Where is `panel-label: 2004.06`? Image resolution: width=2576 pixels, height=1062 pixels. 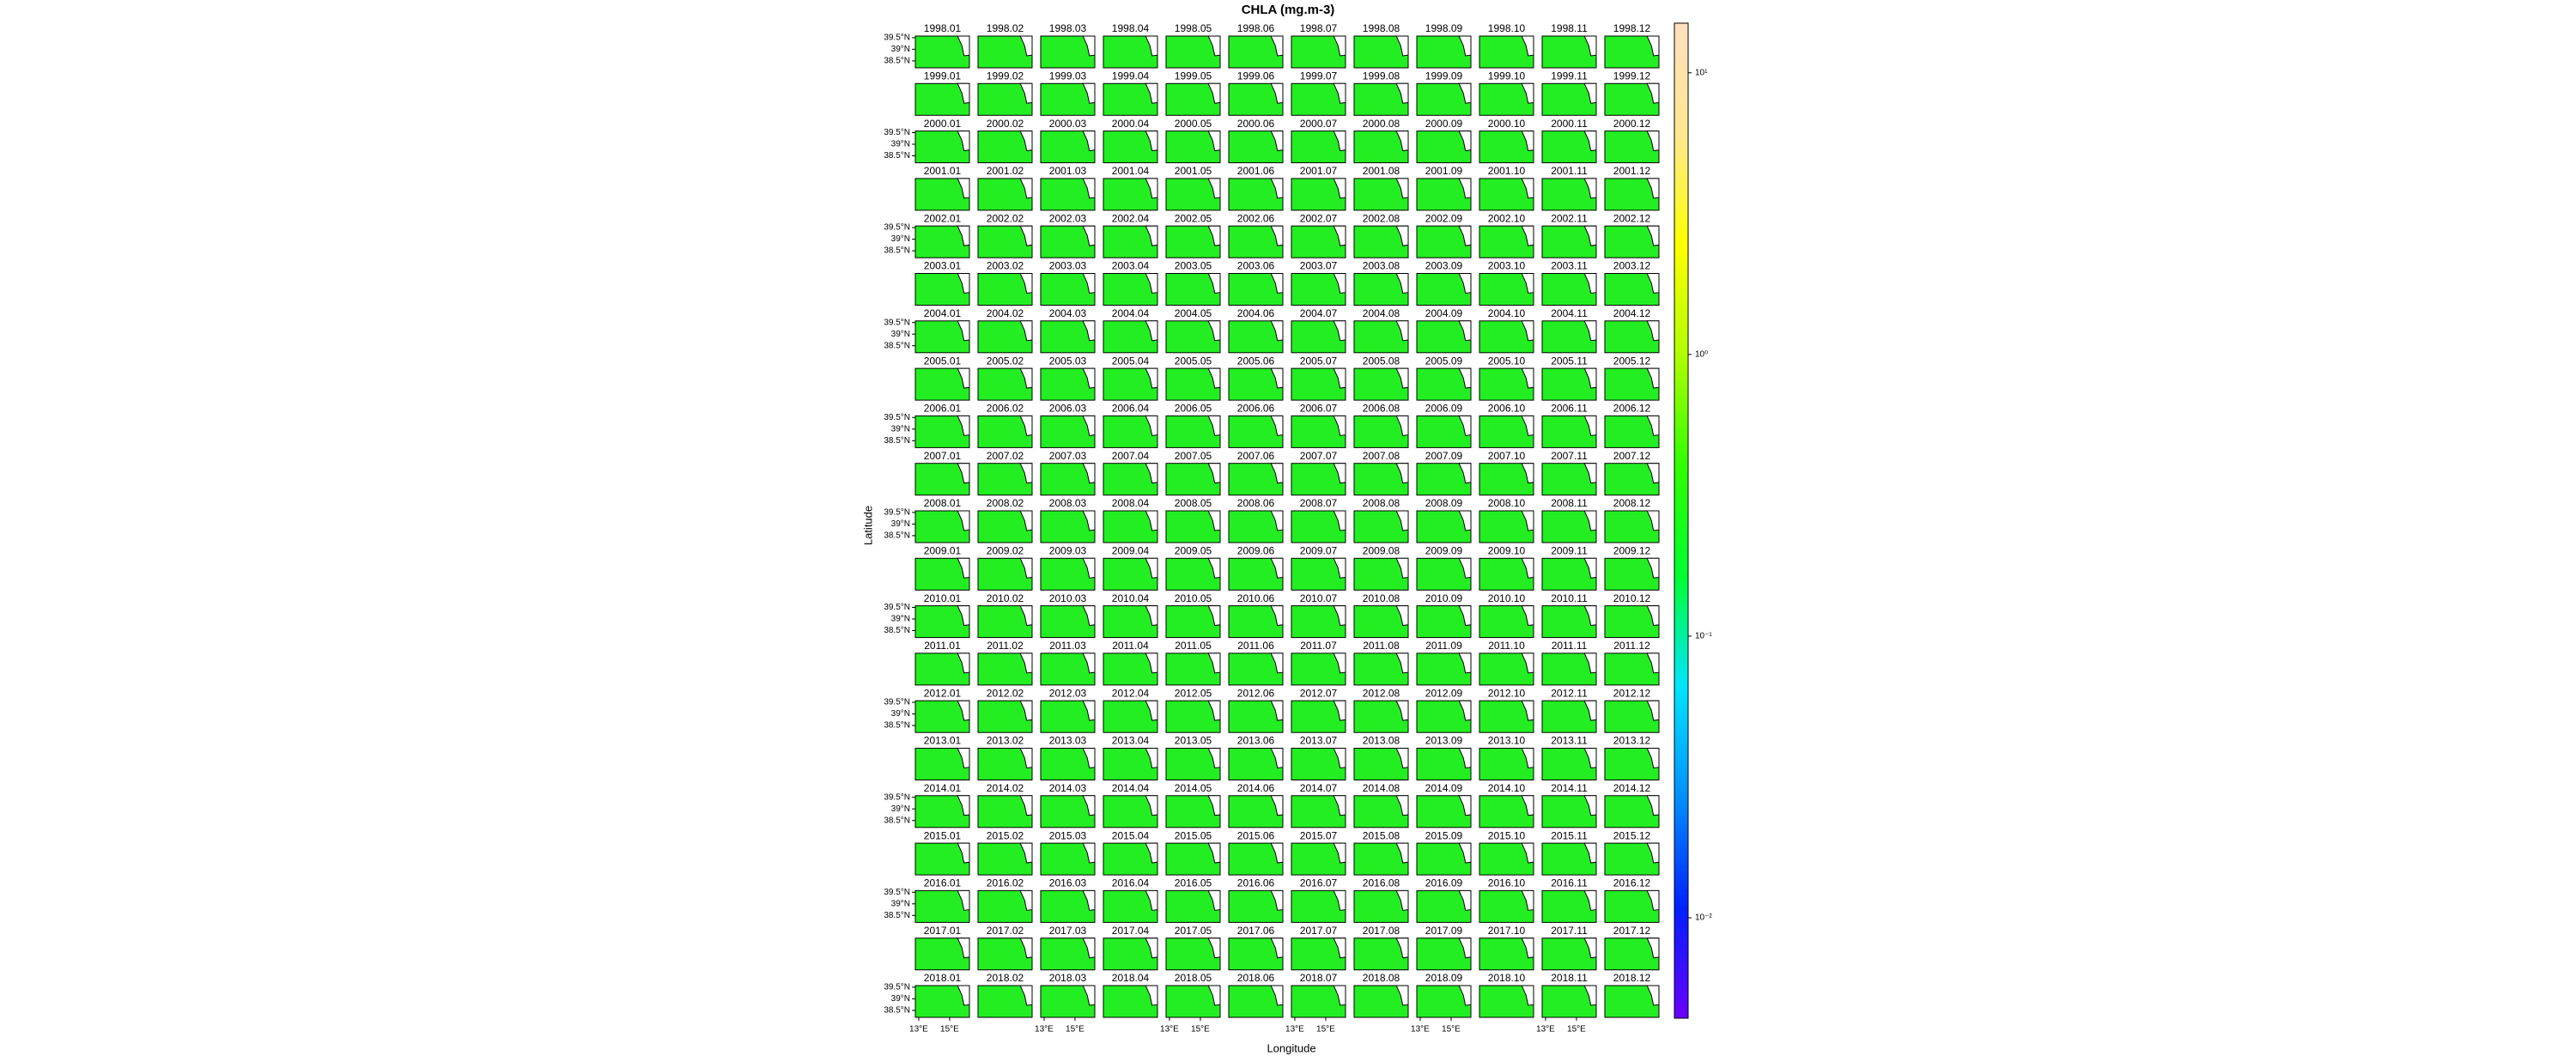 panel-label: 2004.06 is located at coordinates (1256, 313).